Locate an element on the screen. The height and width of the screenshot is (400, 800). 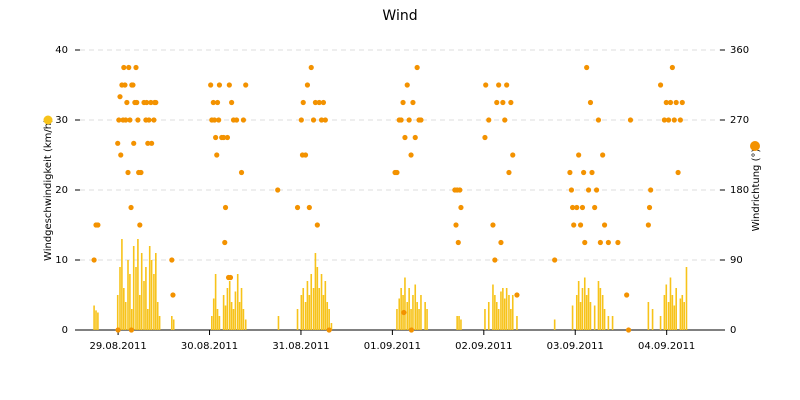
x-tick-label: 04.09.2011 is located at coordinates (666, 346).